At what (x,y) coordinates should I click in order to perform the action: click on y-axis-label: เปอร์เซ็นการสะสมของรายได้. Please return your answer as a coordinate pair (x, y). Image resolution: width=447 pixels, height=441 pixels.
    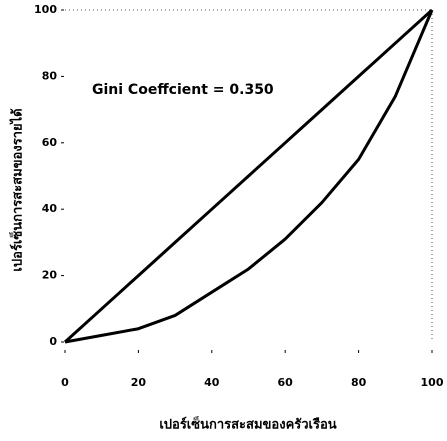
    Looking at the image, I should click on (17, 189).